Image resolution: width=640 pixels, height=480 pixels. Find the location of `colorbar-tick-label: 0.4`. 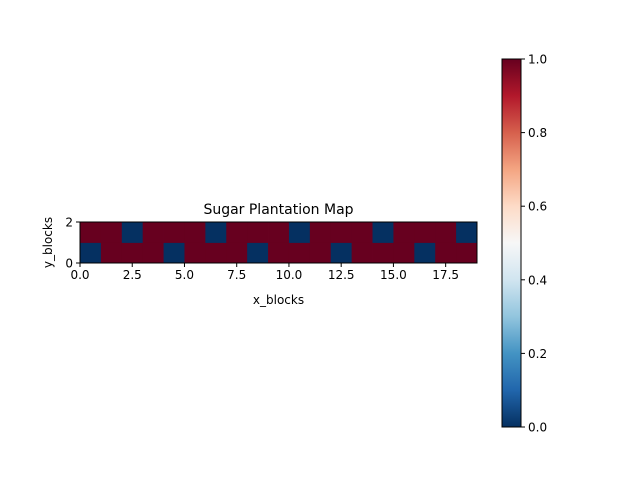

colorbar-tick-label: 0.4 is located at coordinates (537, 280).